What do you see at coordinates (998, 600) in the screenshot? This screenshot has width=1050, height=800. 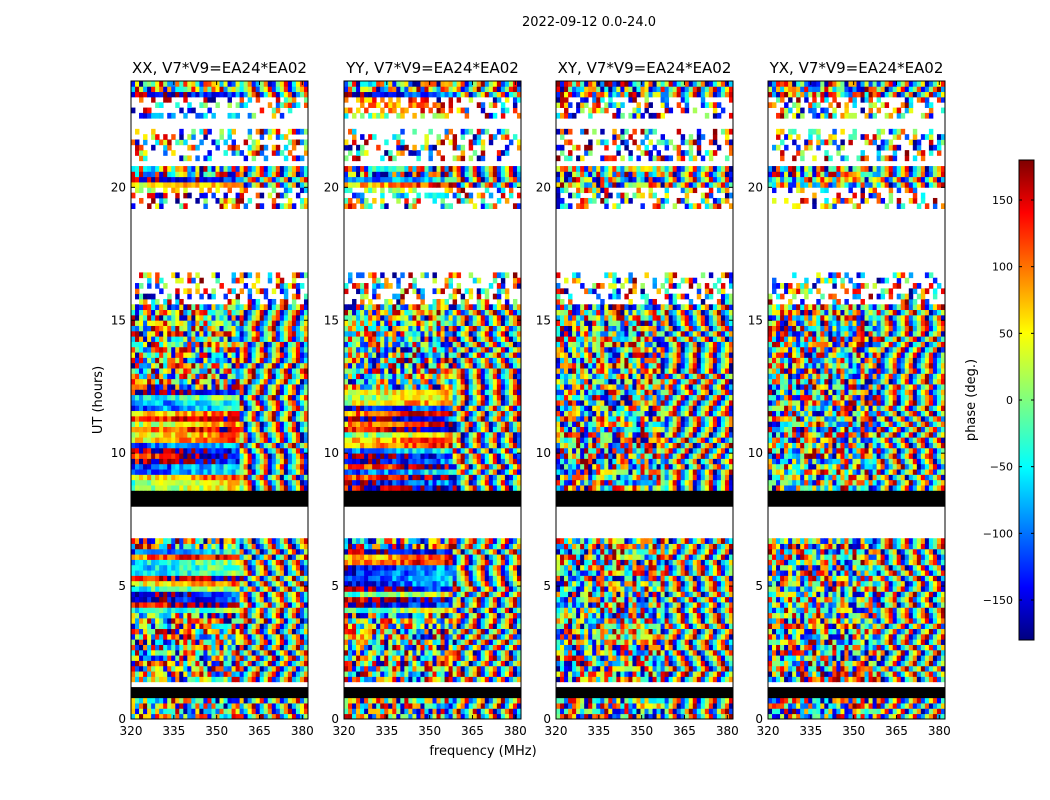 I see `colorbar-tick-label: −150` at bounding box center [998, 600].